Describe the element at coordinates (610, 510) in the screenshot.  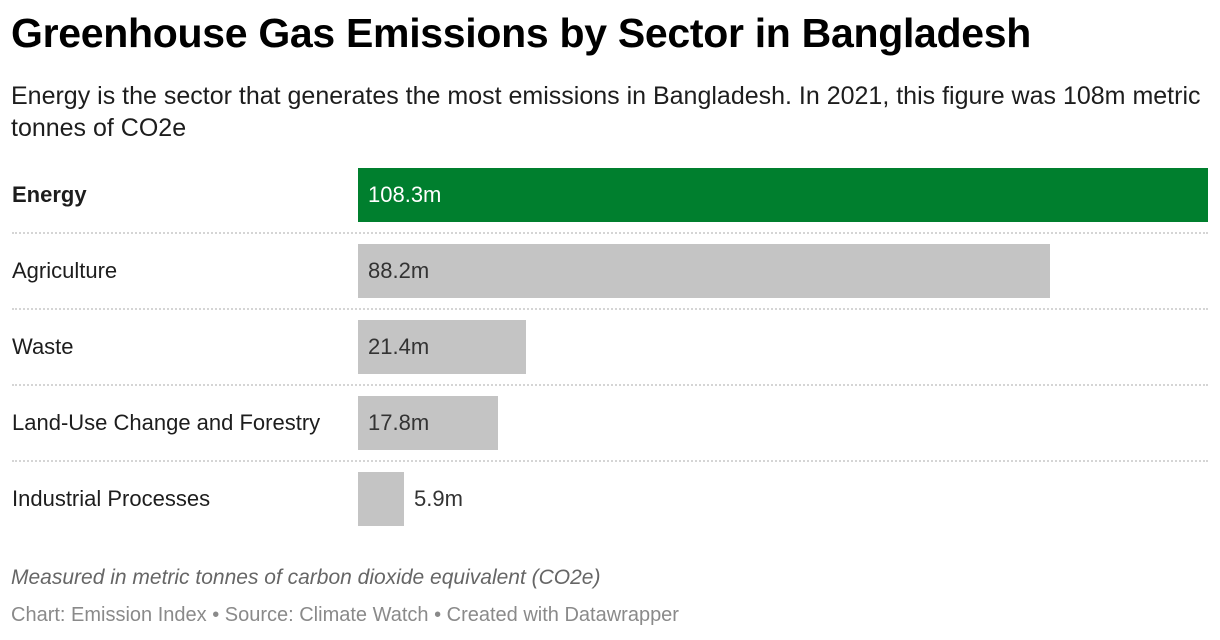
I see `bar-row: Industrial Processes 5.9m` at that location.